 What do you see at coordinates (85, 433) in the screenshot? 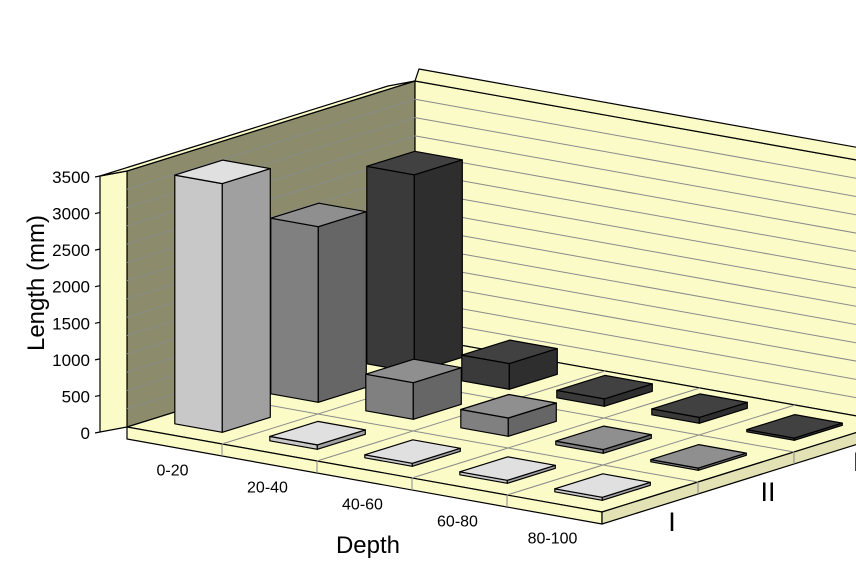
I see `y-tick-label: 0` at bounding box center [85, 433].